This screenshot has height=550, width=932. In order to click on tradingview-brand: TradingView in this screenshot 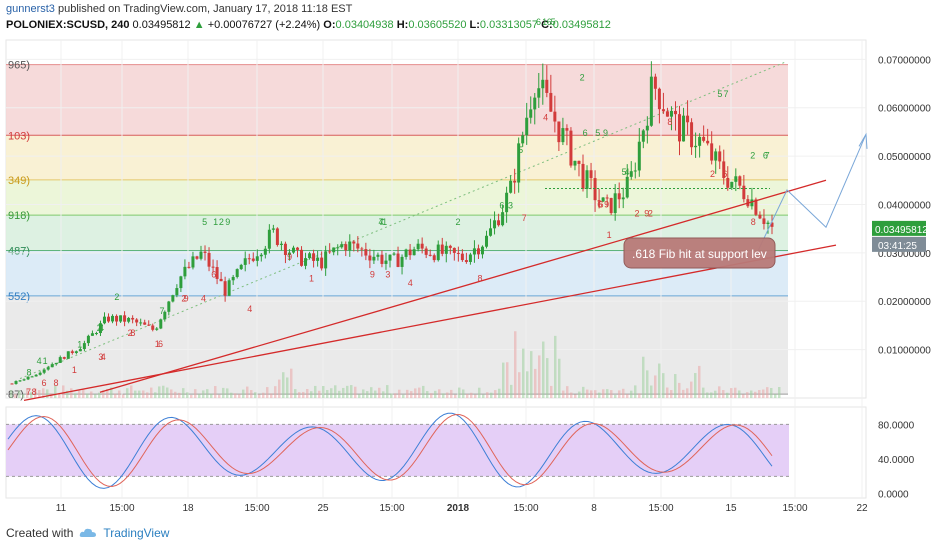, I will do `click(136, 533)`.